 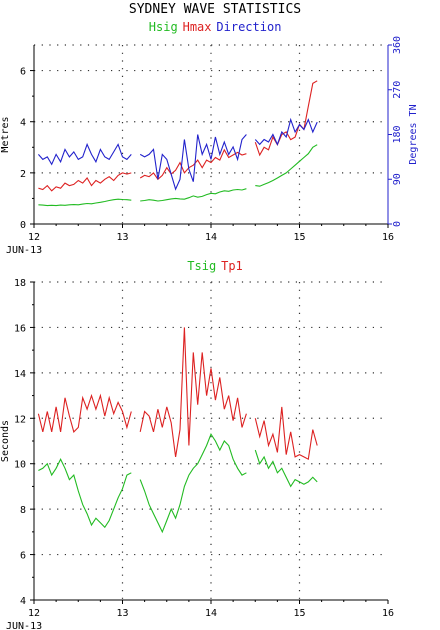 What do you see at coordinates (397, 179) in the screenshot?
I see `y2-tick-label: 90` at bounding box center [397, 179].